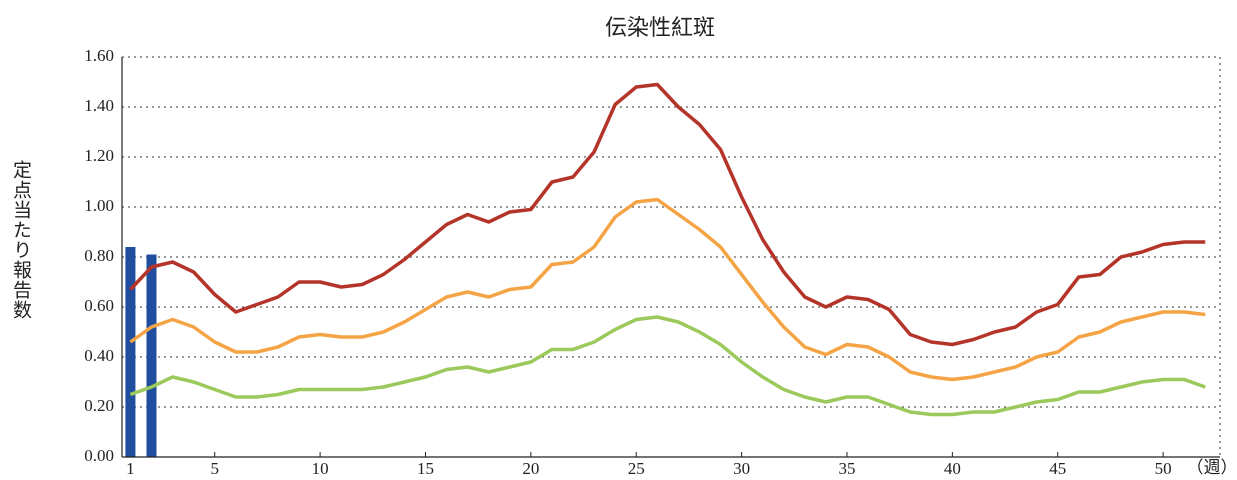 The width and height of the screenshot is (1237, 480). What do you see at coordinates (425, 468) in the screenshot?
I see `x-tick-label: 15` at bounding box center [425, 468].